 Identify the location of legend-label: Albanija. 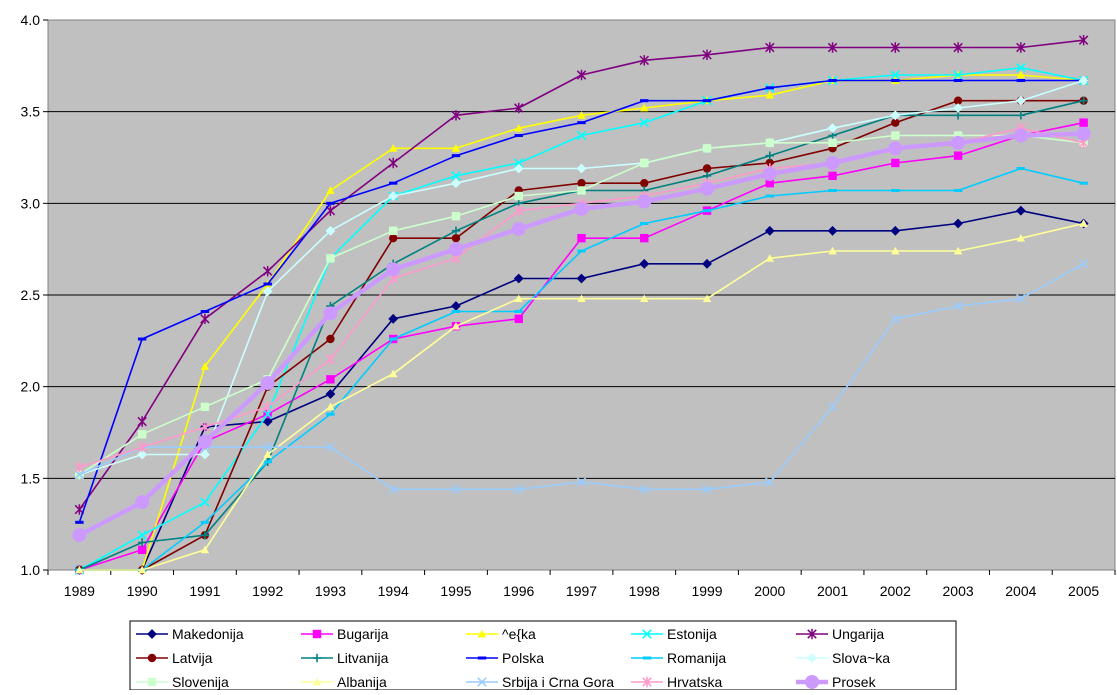
(362, 682).